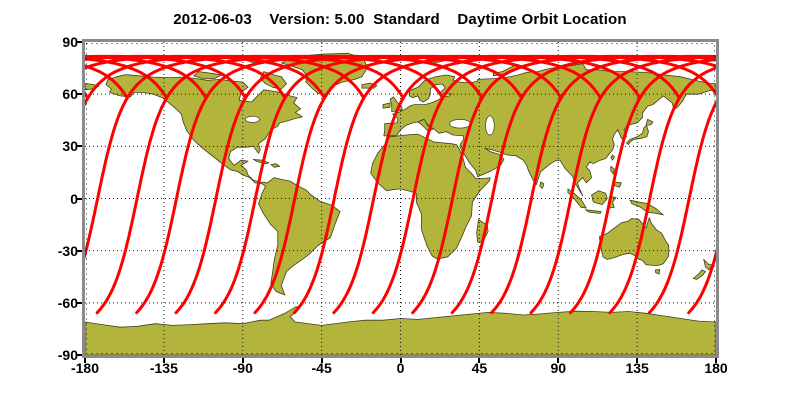 This screenshot has width=800, height=400. What do you see at coordinates (612, 157) in the screenshot?
I see `landmass-taiwan` at bounding box center [612, 157].